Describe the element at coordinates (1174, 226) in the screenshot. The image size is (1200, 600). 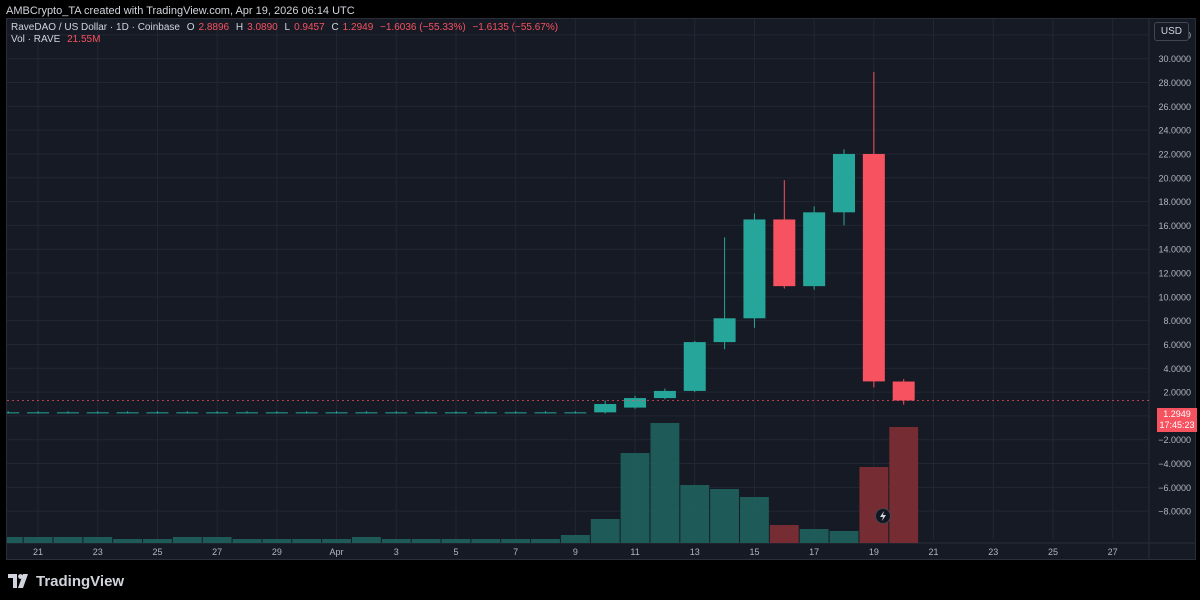
I see `y-tick-label: 16.0000` at that location.